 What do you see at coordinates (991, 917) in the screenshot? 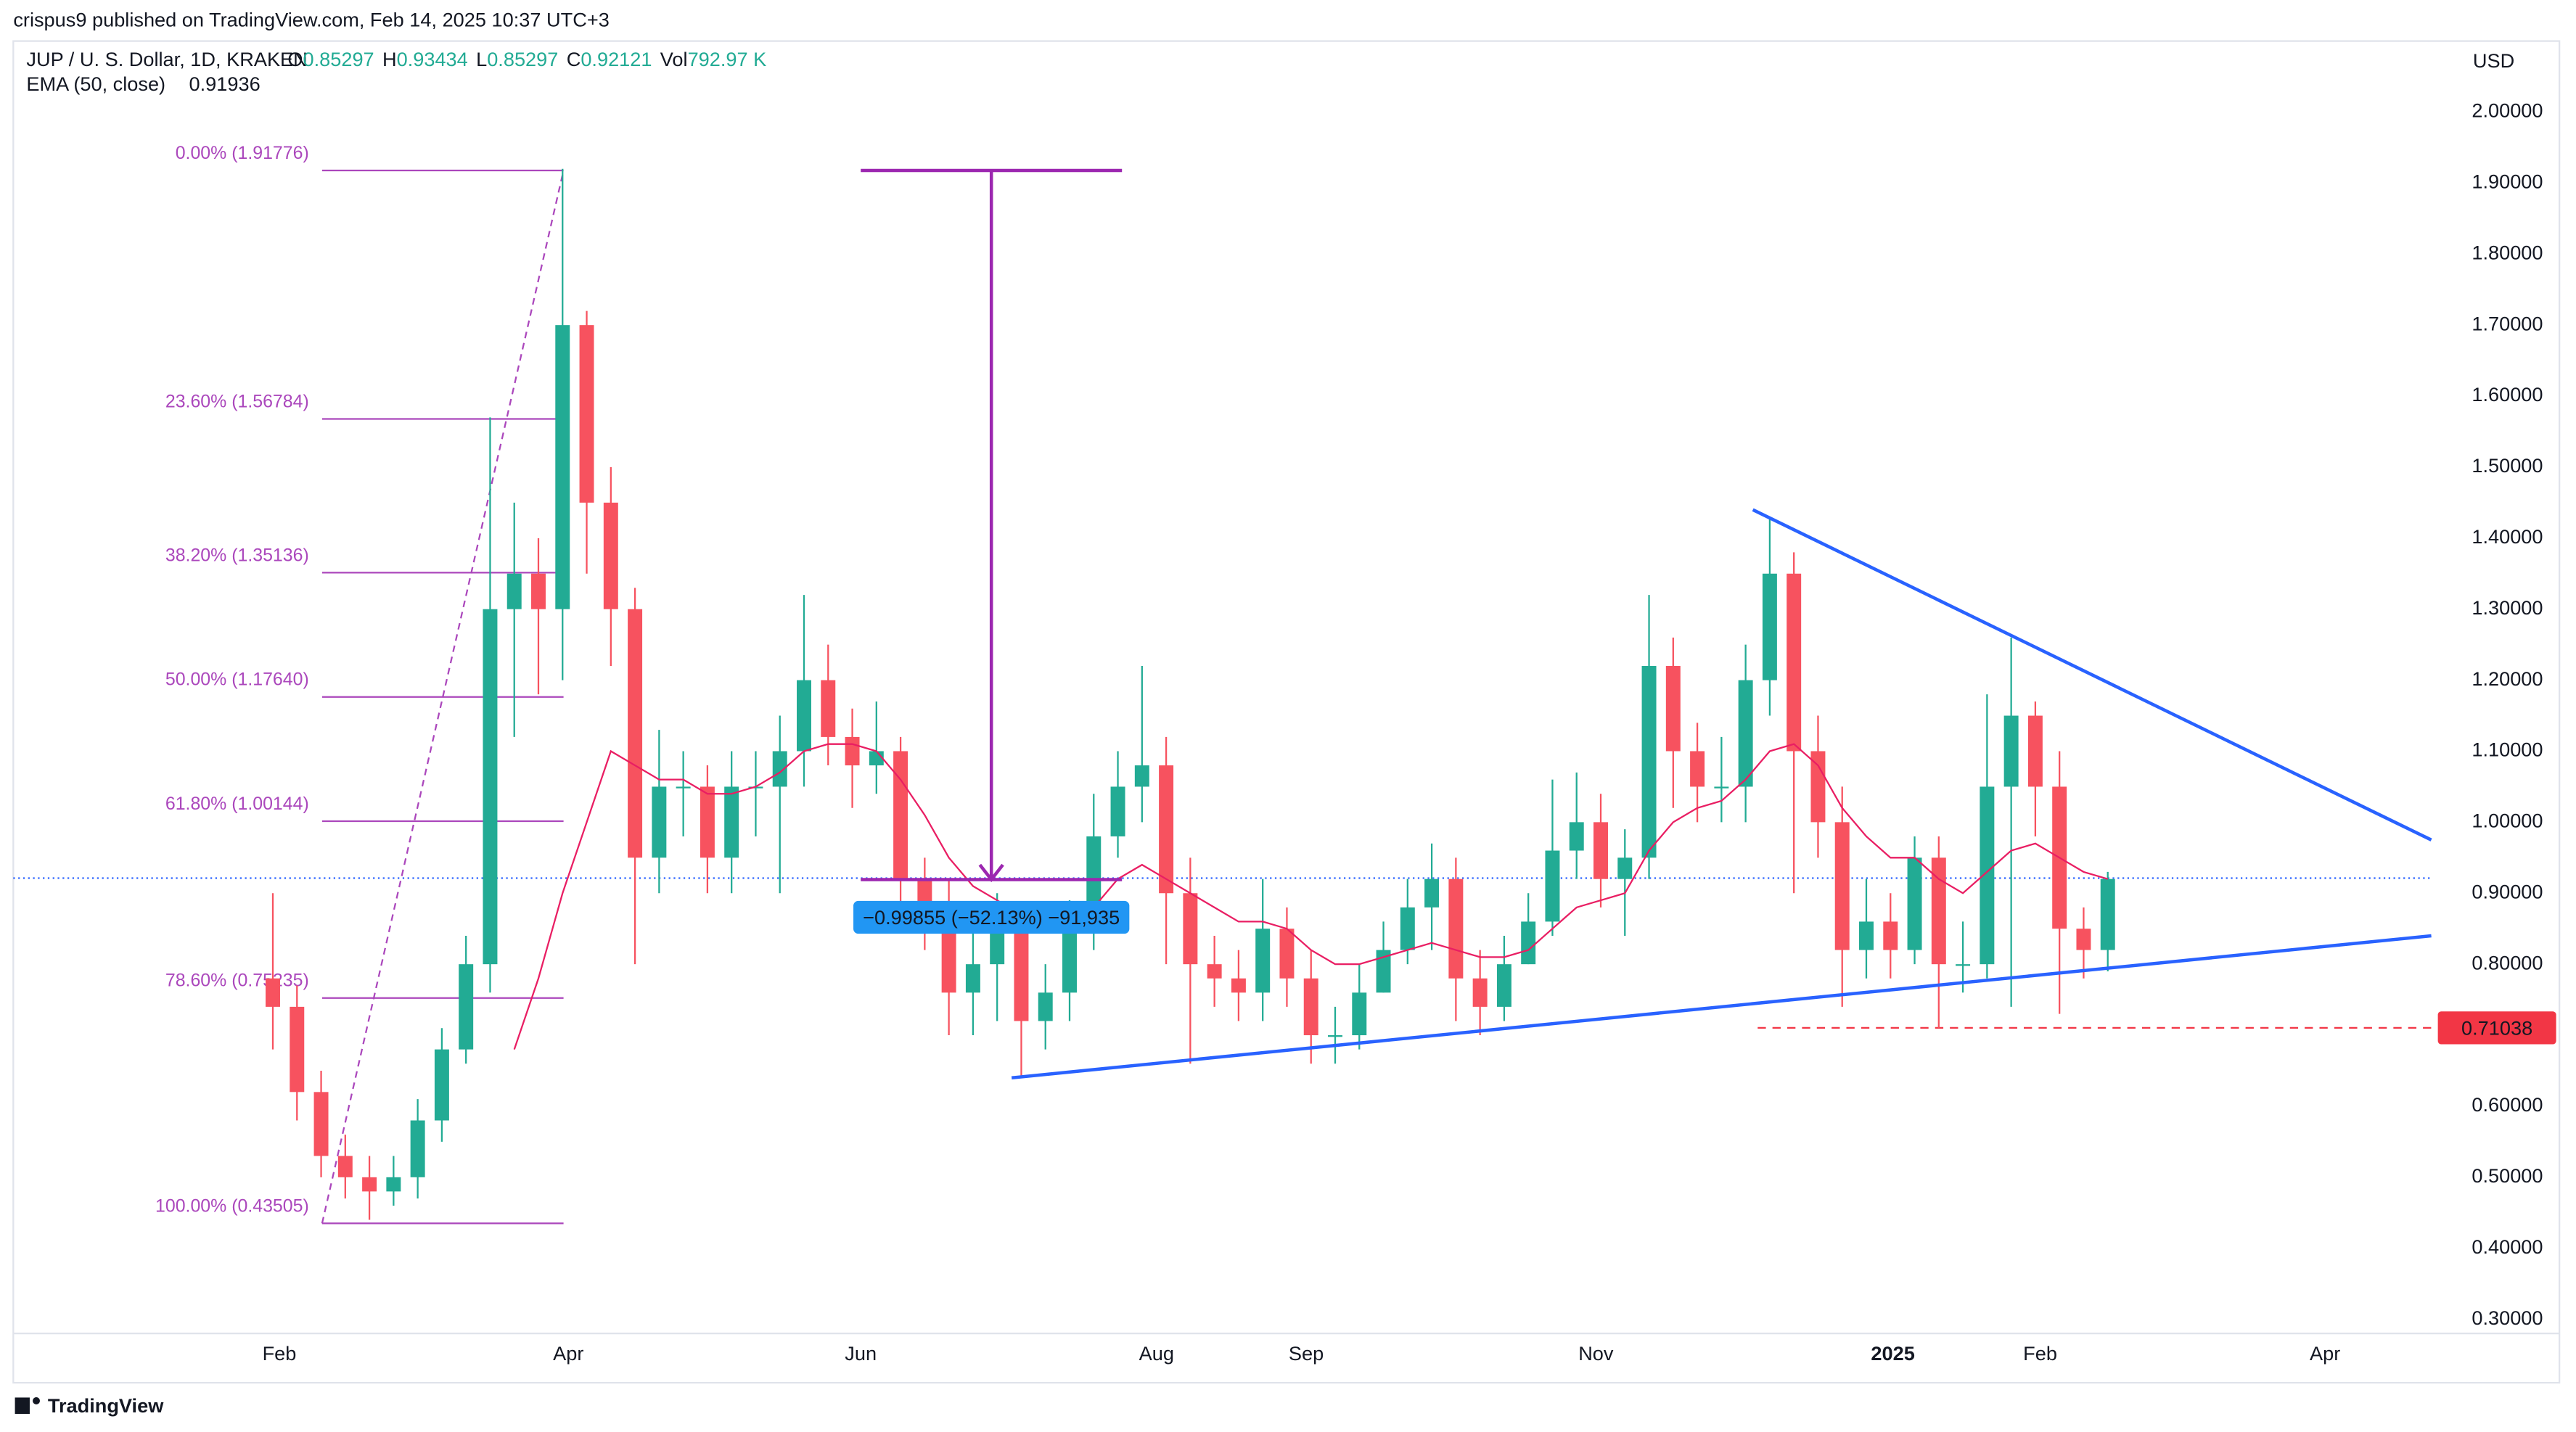
I see `measure-label: −0.99855 (−52.13%) −91,935` at bounding box center [991, 917].